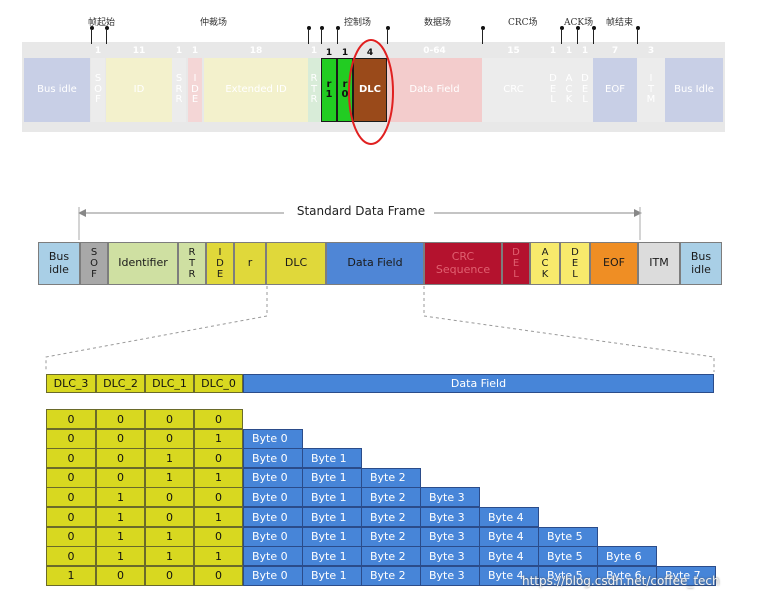  I want to click on watermark: https://blog.csdn.net/coffee_tech, so click(621, 581).